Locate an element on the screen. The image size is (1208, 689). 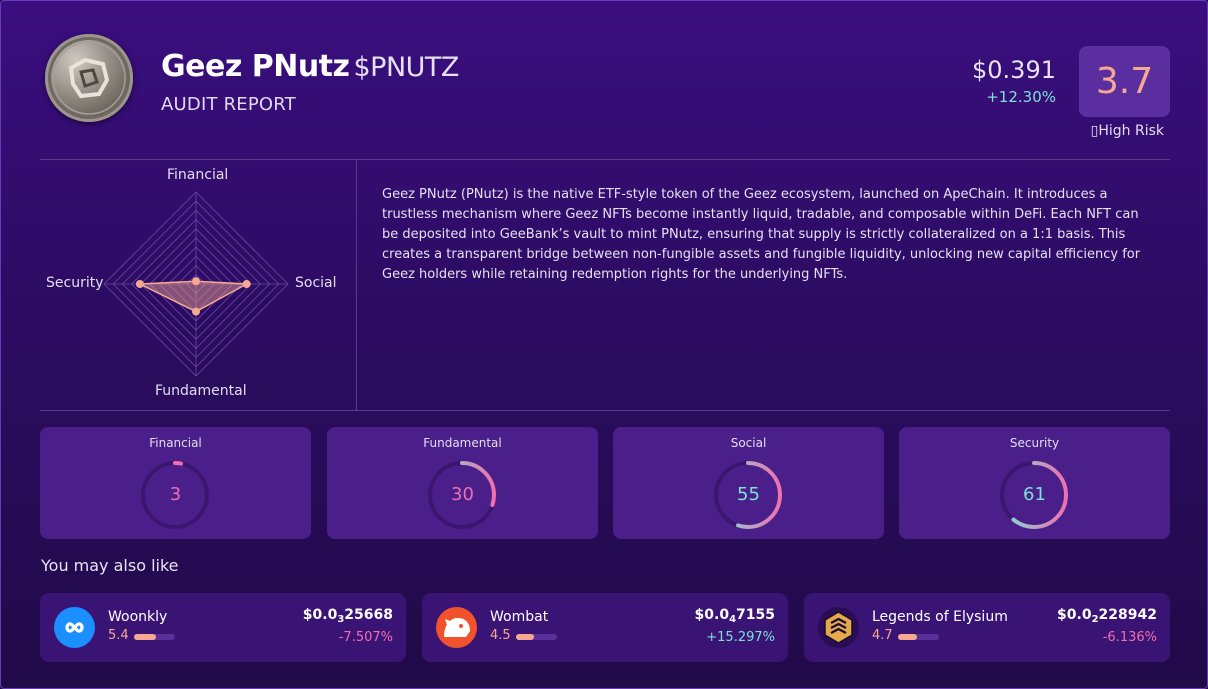
token-logo is located at coordinates (89, 78).